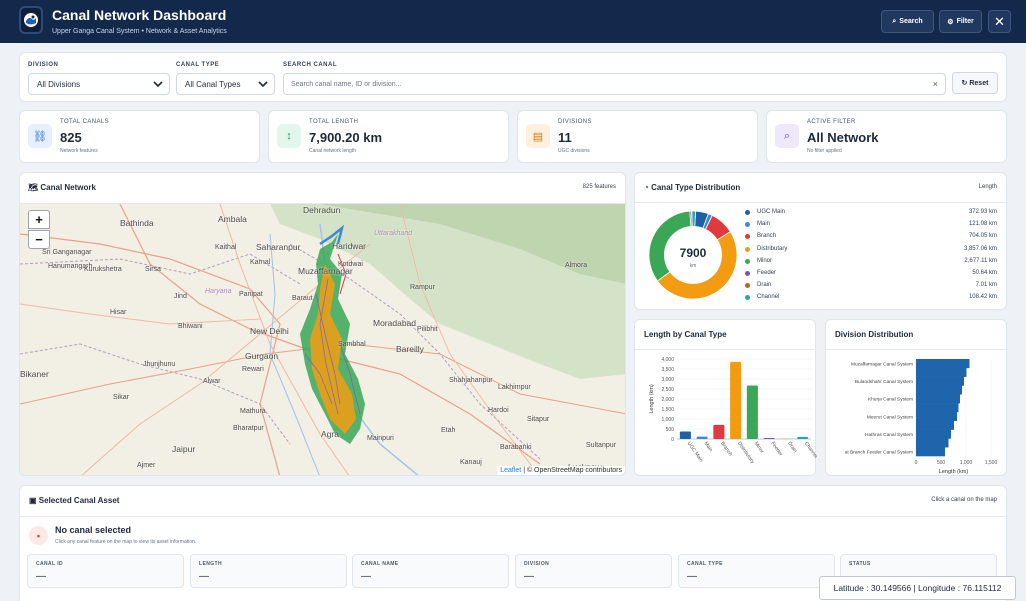  Describe the element at coordinates (670, 430) in the screenshot. I see `y-tick-label: 500` at that location.